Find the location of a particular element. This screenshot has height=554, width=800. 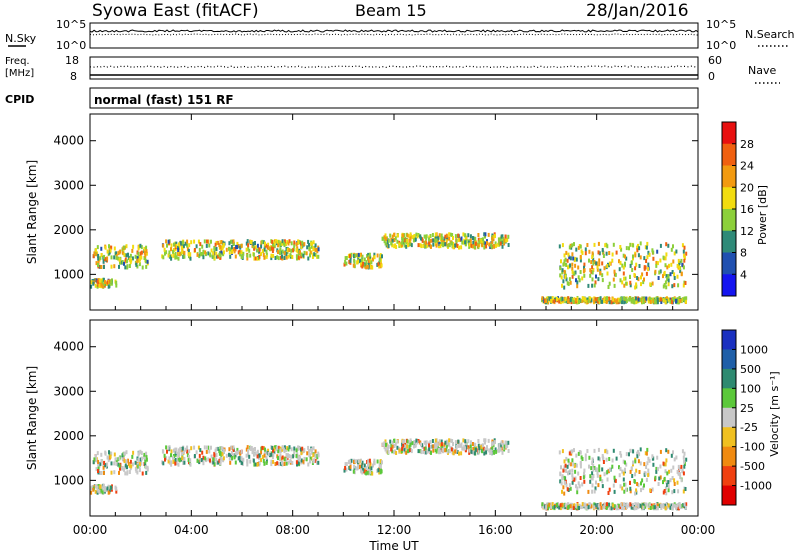

freq-trace is located at coordinates (394, 67).